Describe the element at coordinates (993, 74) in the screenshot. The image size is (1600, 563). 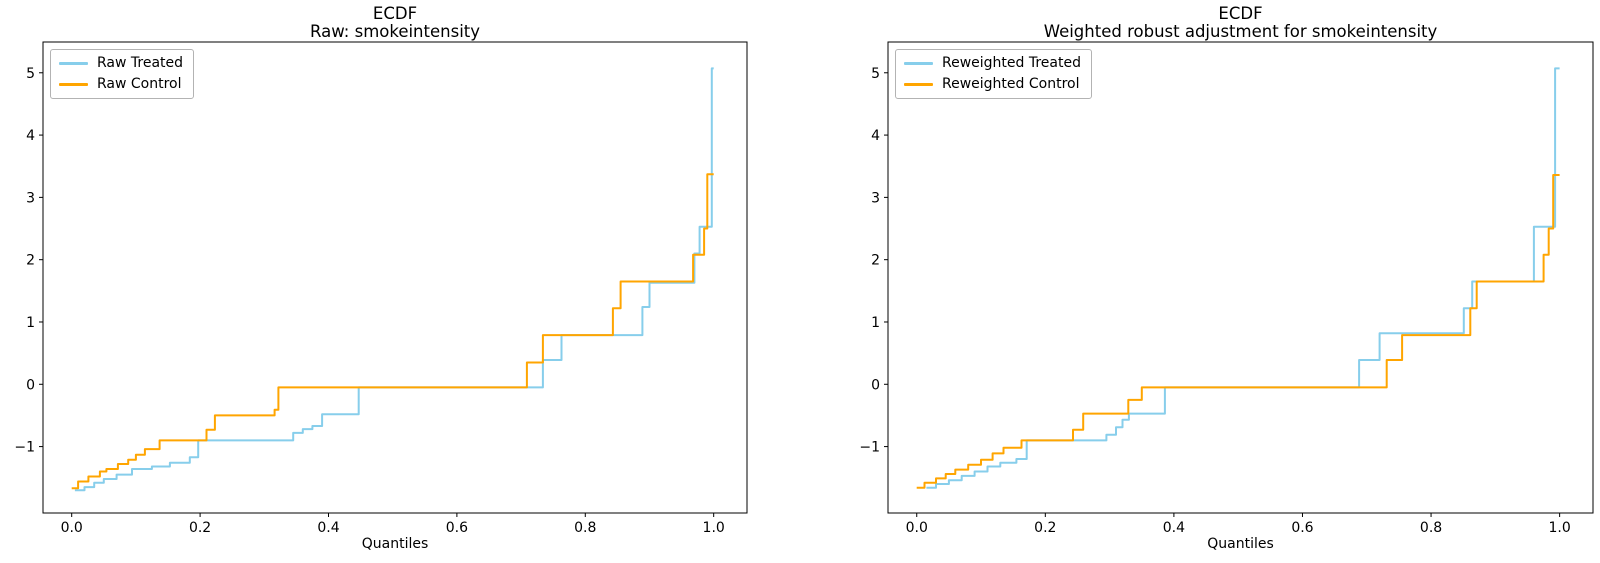
I see `legend-weighted: Reweighted Treated Reweighted Control` at that location.